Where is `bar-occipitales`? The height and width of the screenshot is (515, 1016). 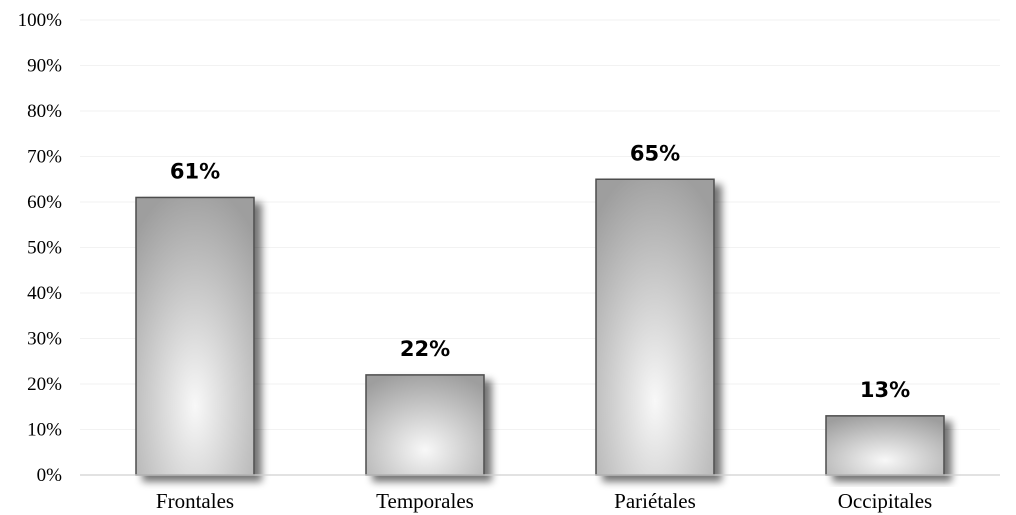 bar-occipitales is located at coordinates (885, 445).